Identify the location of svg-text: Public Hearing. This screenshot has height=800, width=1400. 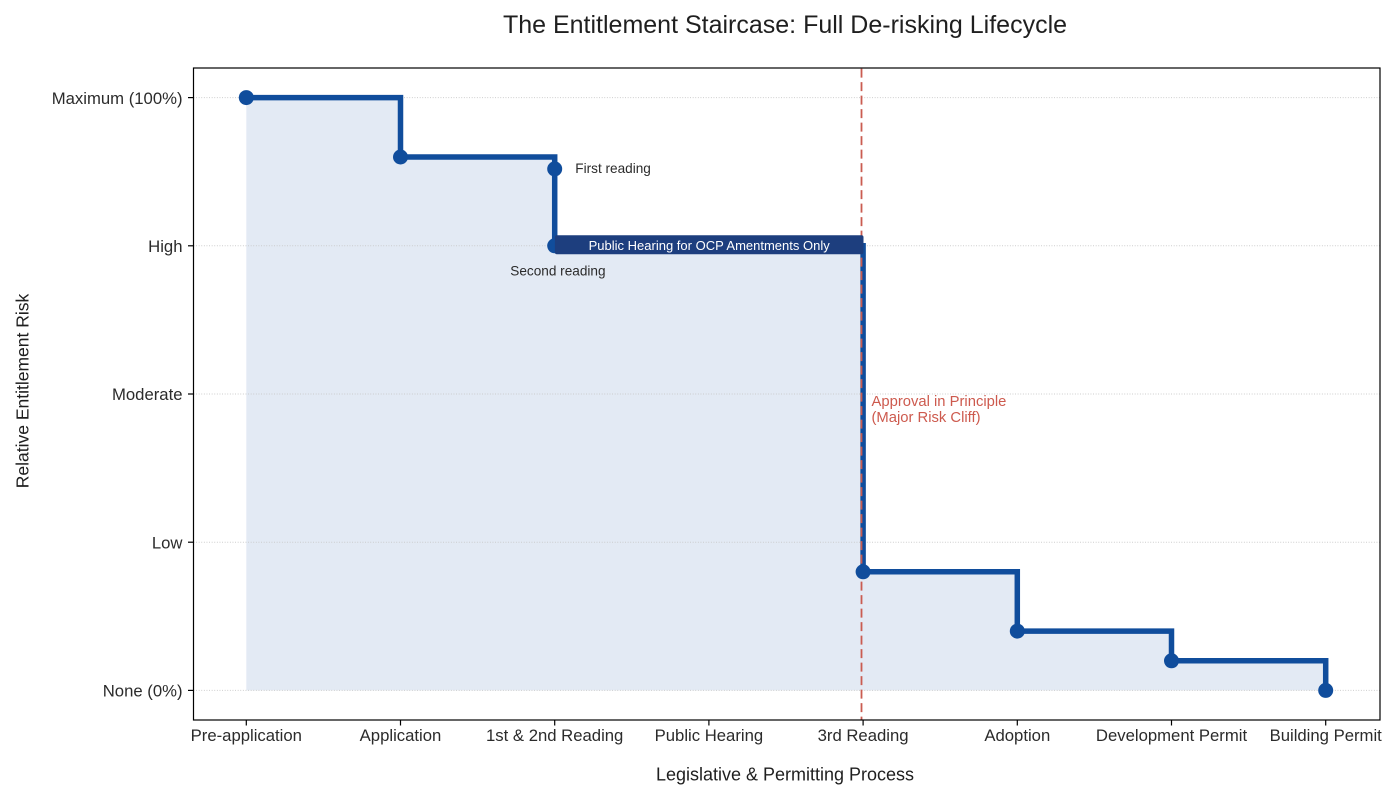
(709, 735).